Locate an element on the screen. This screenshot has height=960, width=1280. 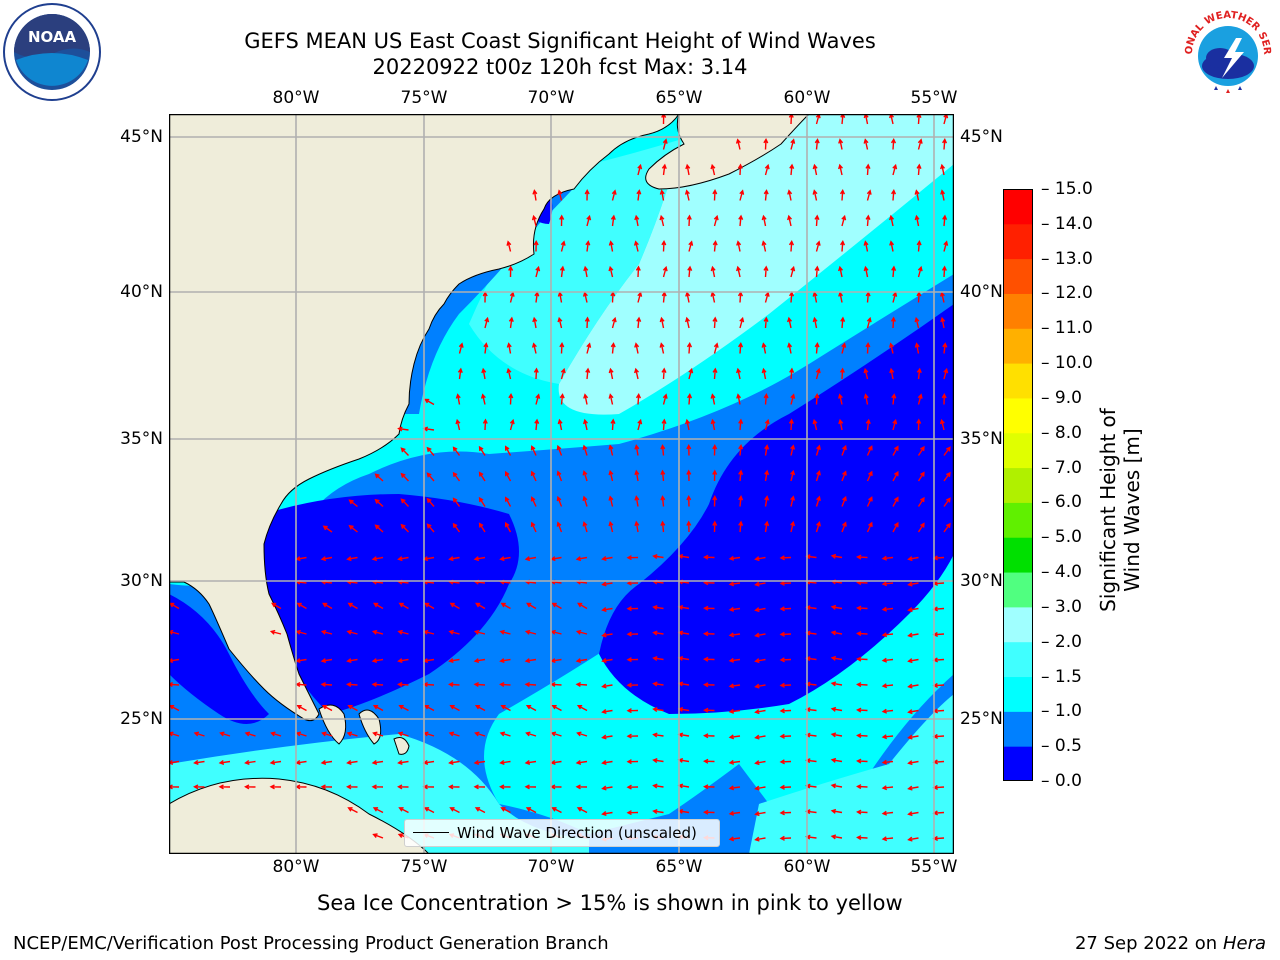
nws-logo: NATIONAL WEATHER SERVICE is located at coordinates (1226, 51).